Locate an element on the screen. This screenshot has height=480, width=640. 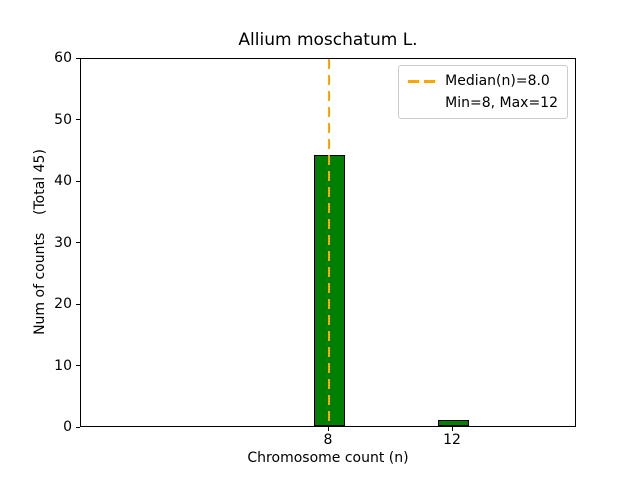
legend: Median(n)=8.0 Min=8, Max=12 is located at coordinates (483, 92).